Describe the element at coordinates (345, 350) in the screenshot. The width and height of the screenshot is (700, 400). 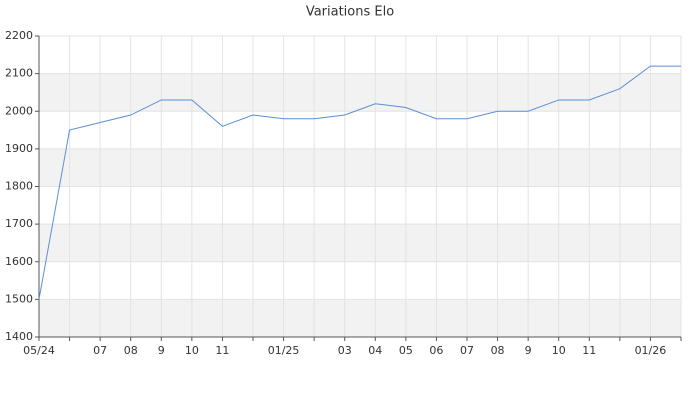
I see `x-tick-label: 03` at that location.